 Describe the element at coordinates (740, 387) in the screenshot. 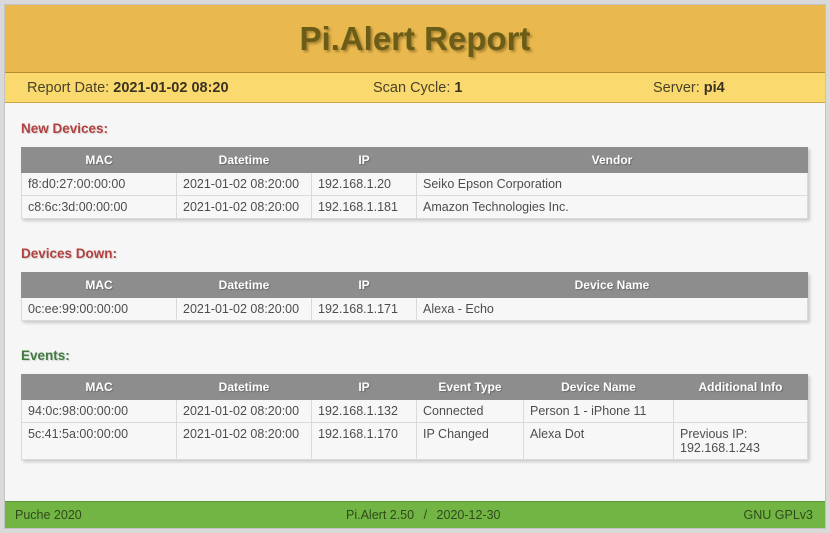

I see `column-header-additional-info: Additional Info` at that location.